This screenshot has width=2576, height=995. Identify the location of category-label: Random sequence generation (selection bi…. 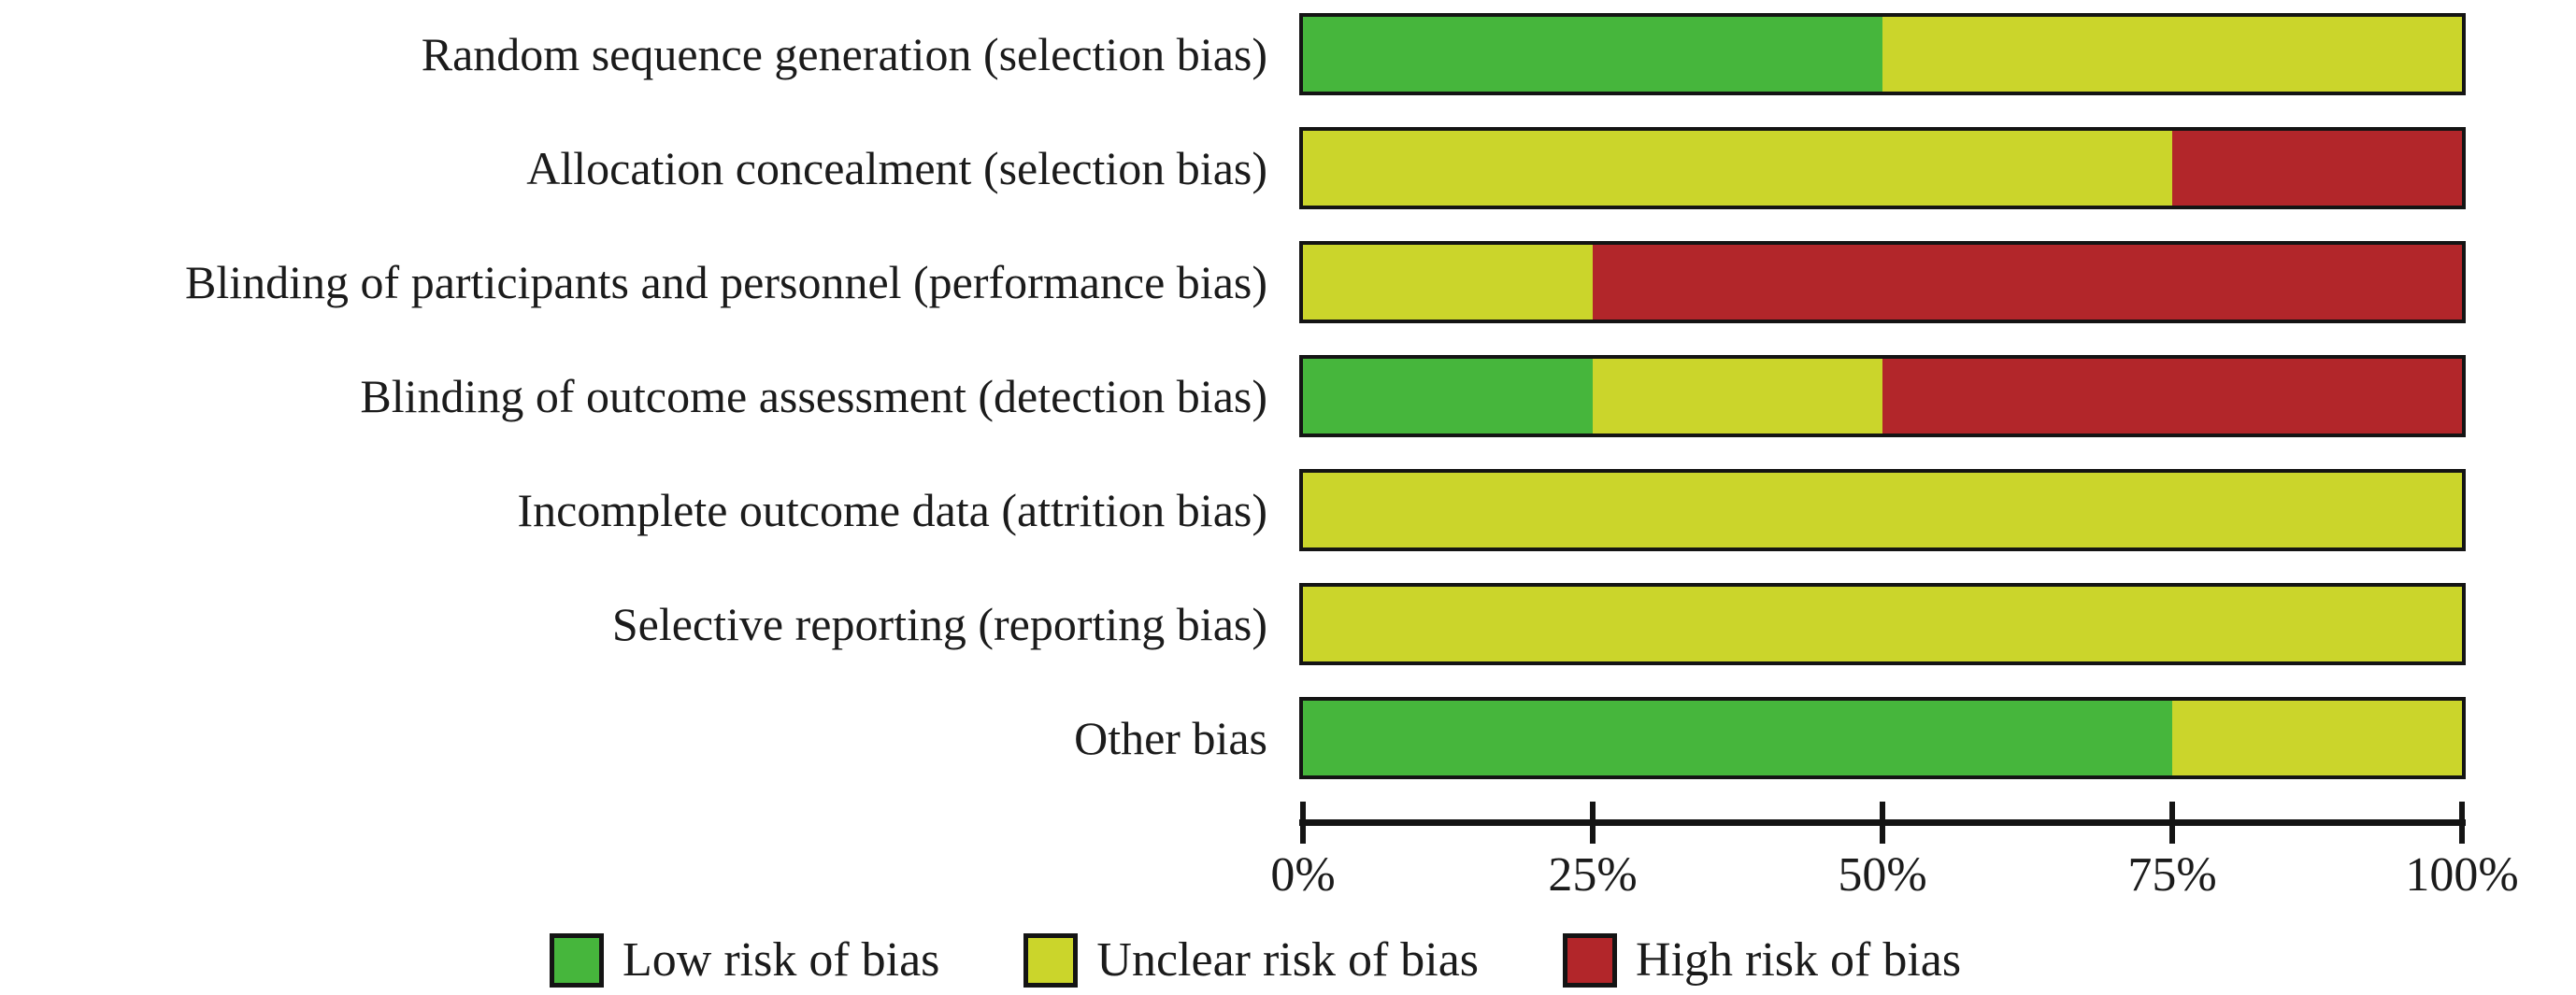
(844, 54).